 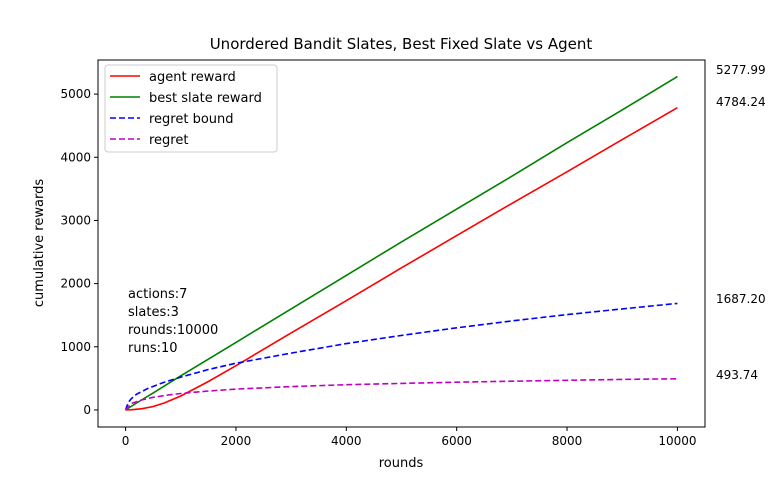 I want to click on x-tick-label: 0, so click(x=126, y=441).